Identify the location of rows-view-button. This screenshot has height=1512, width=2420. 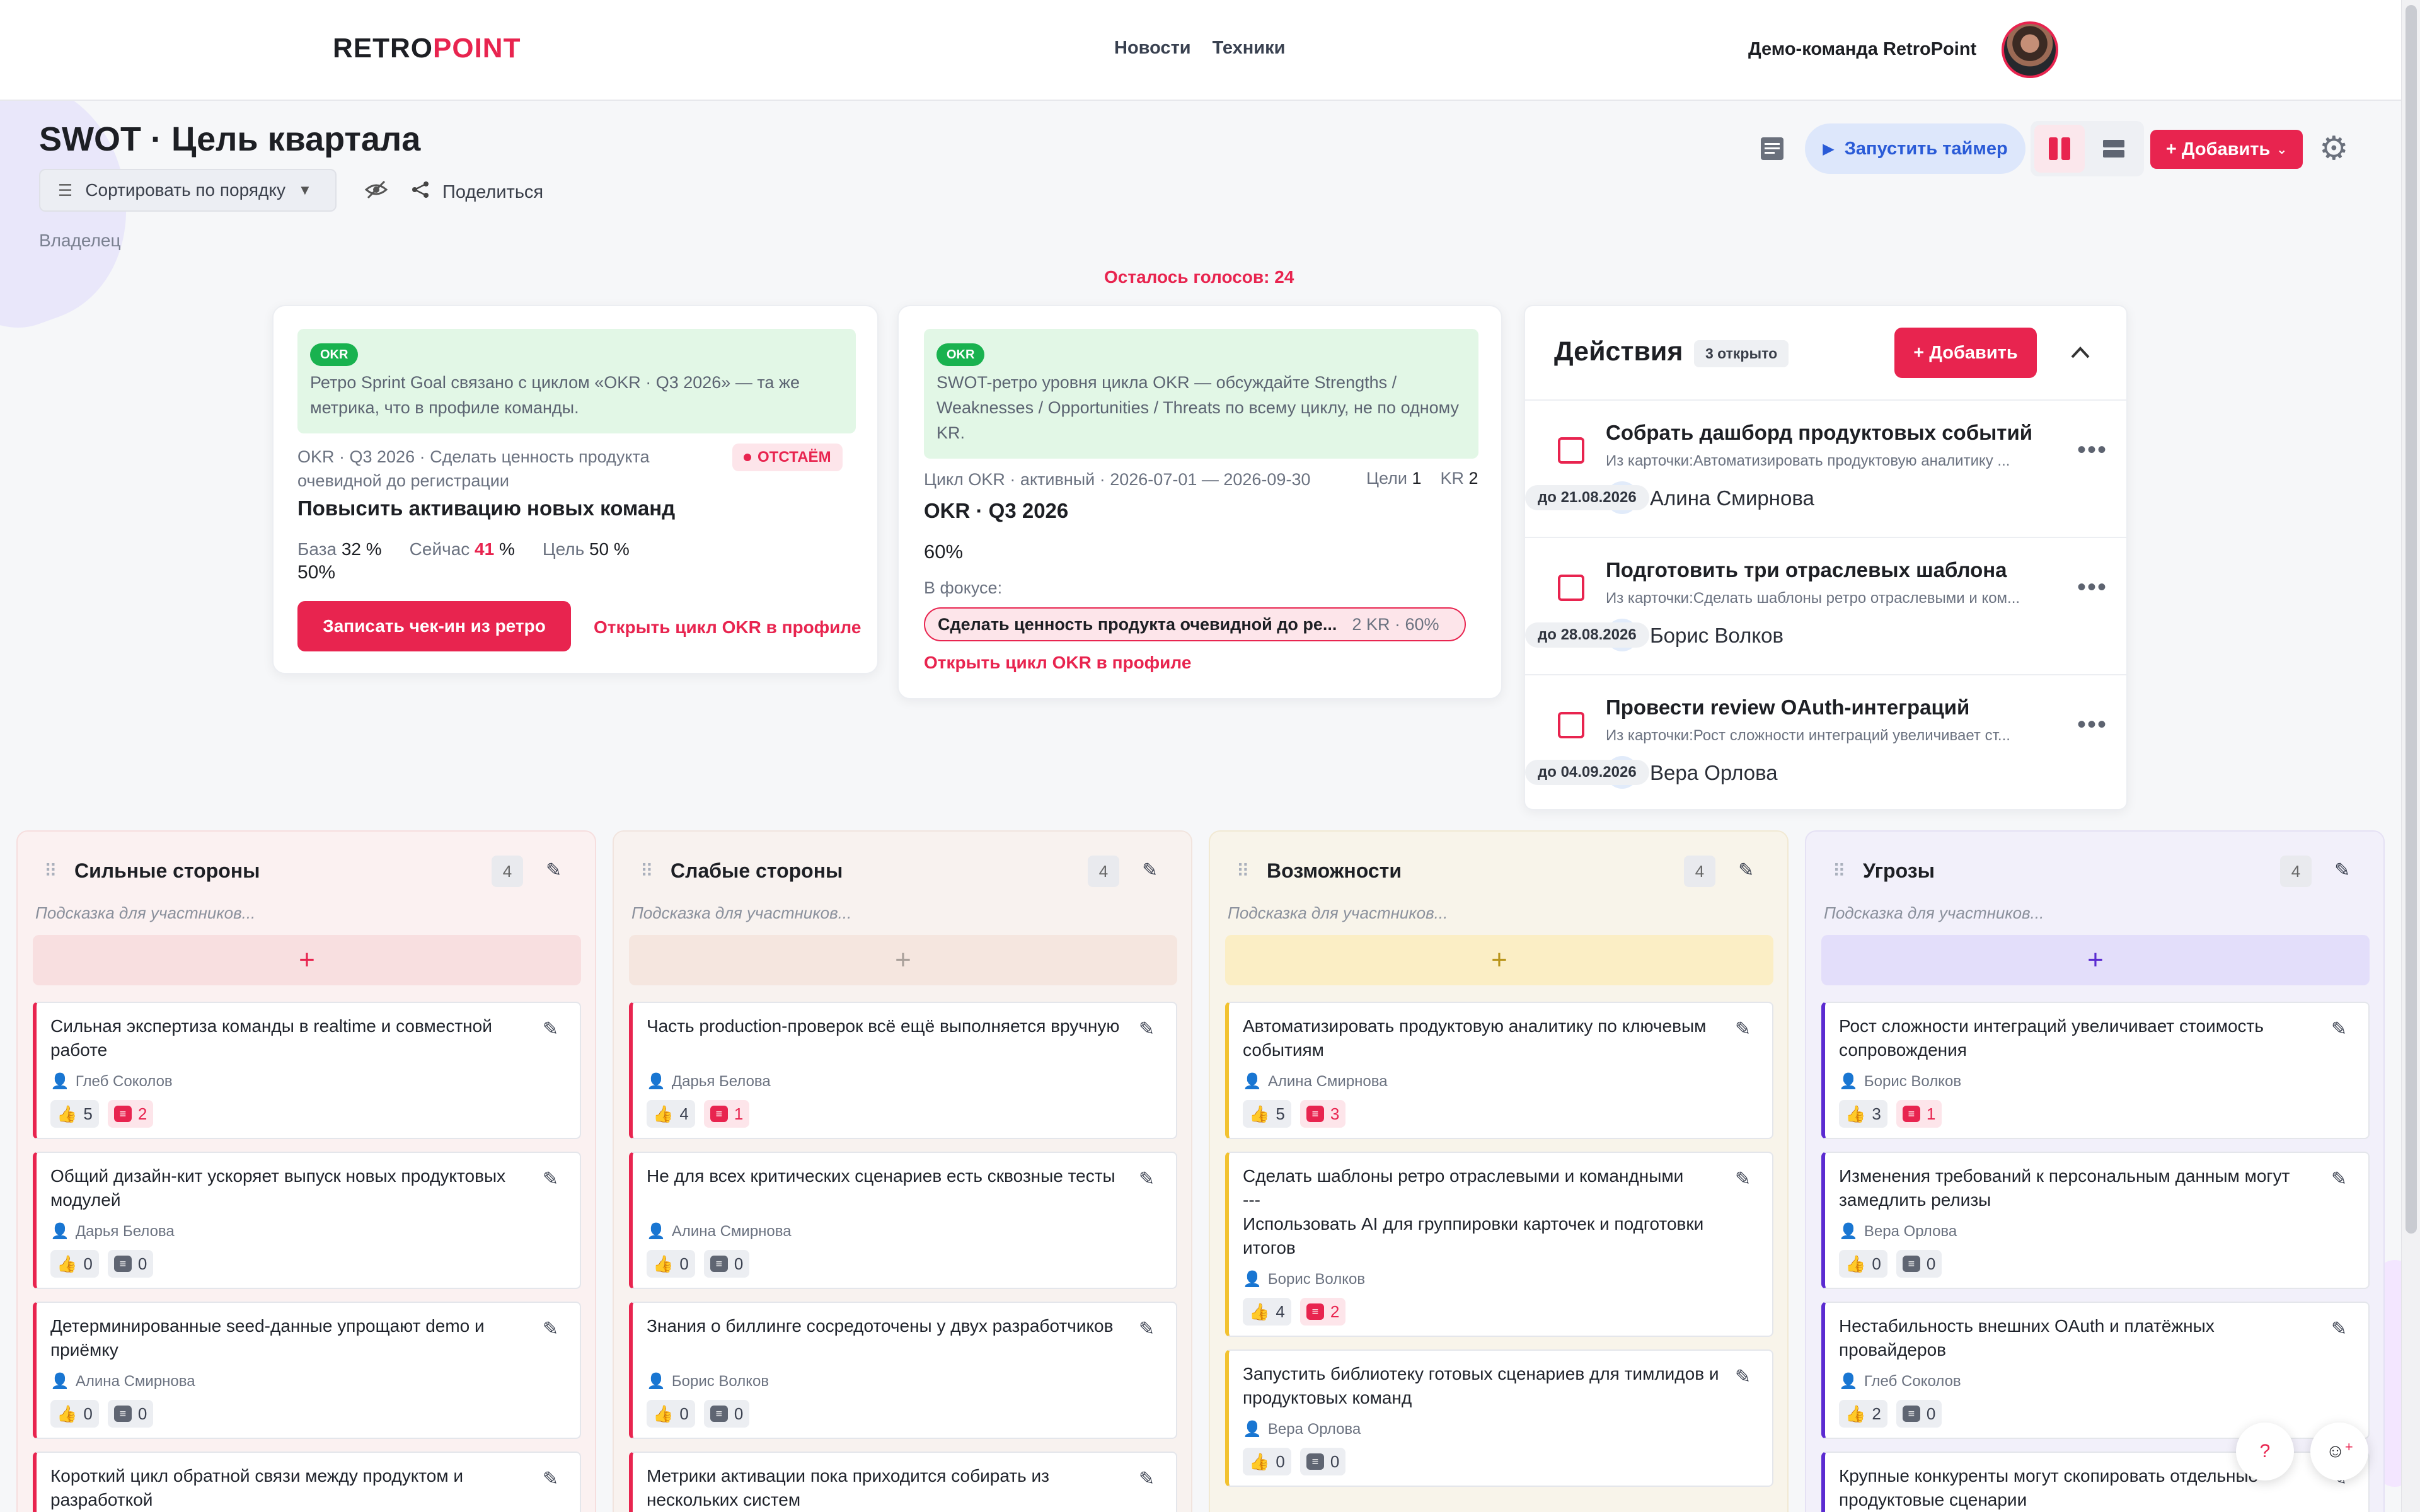
(2114, 149).